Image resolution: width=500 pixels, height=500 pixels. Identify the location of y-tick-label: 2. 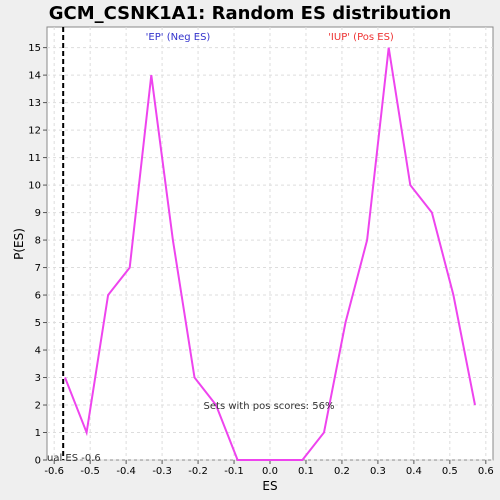
(38, 406).